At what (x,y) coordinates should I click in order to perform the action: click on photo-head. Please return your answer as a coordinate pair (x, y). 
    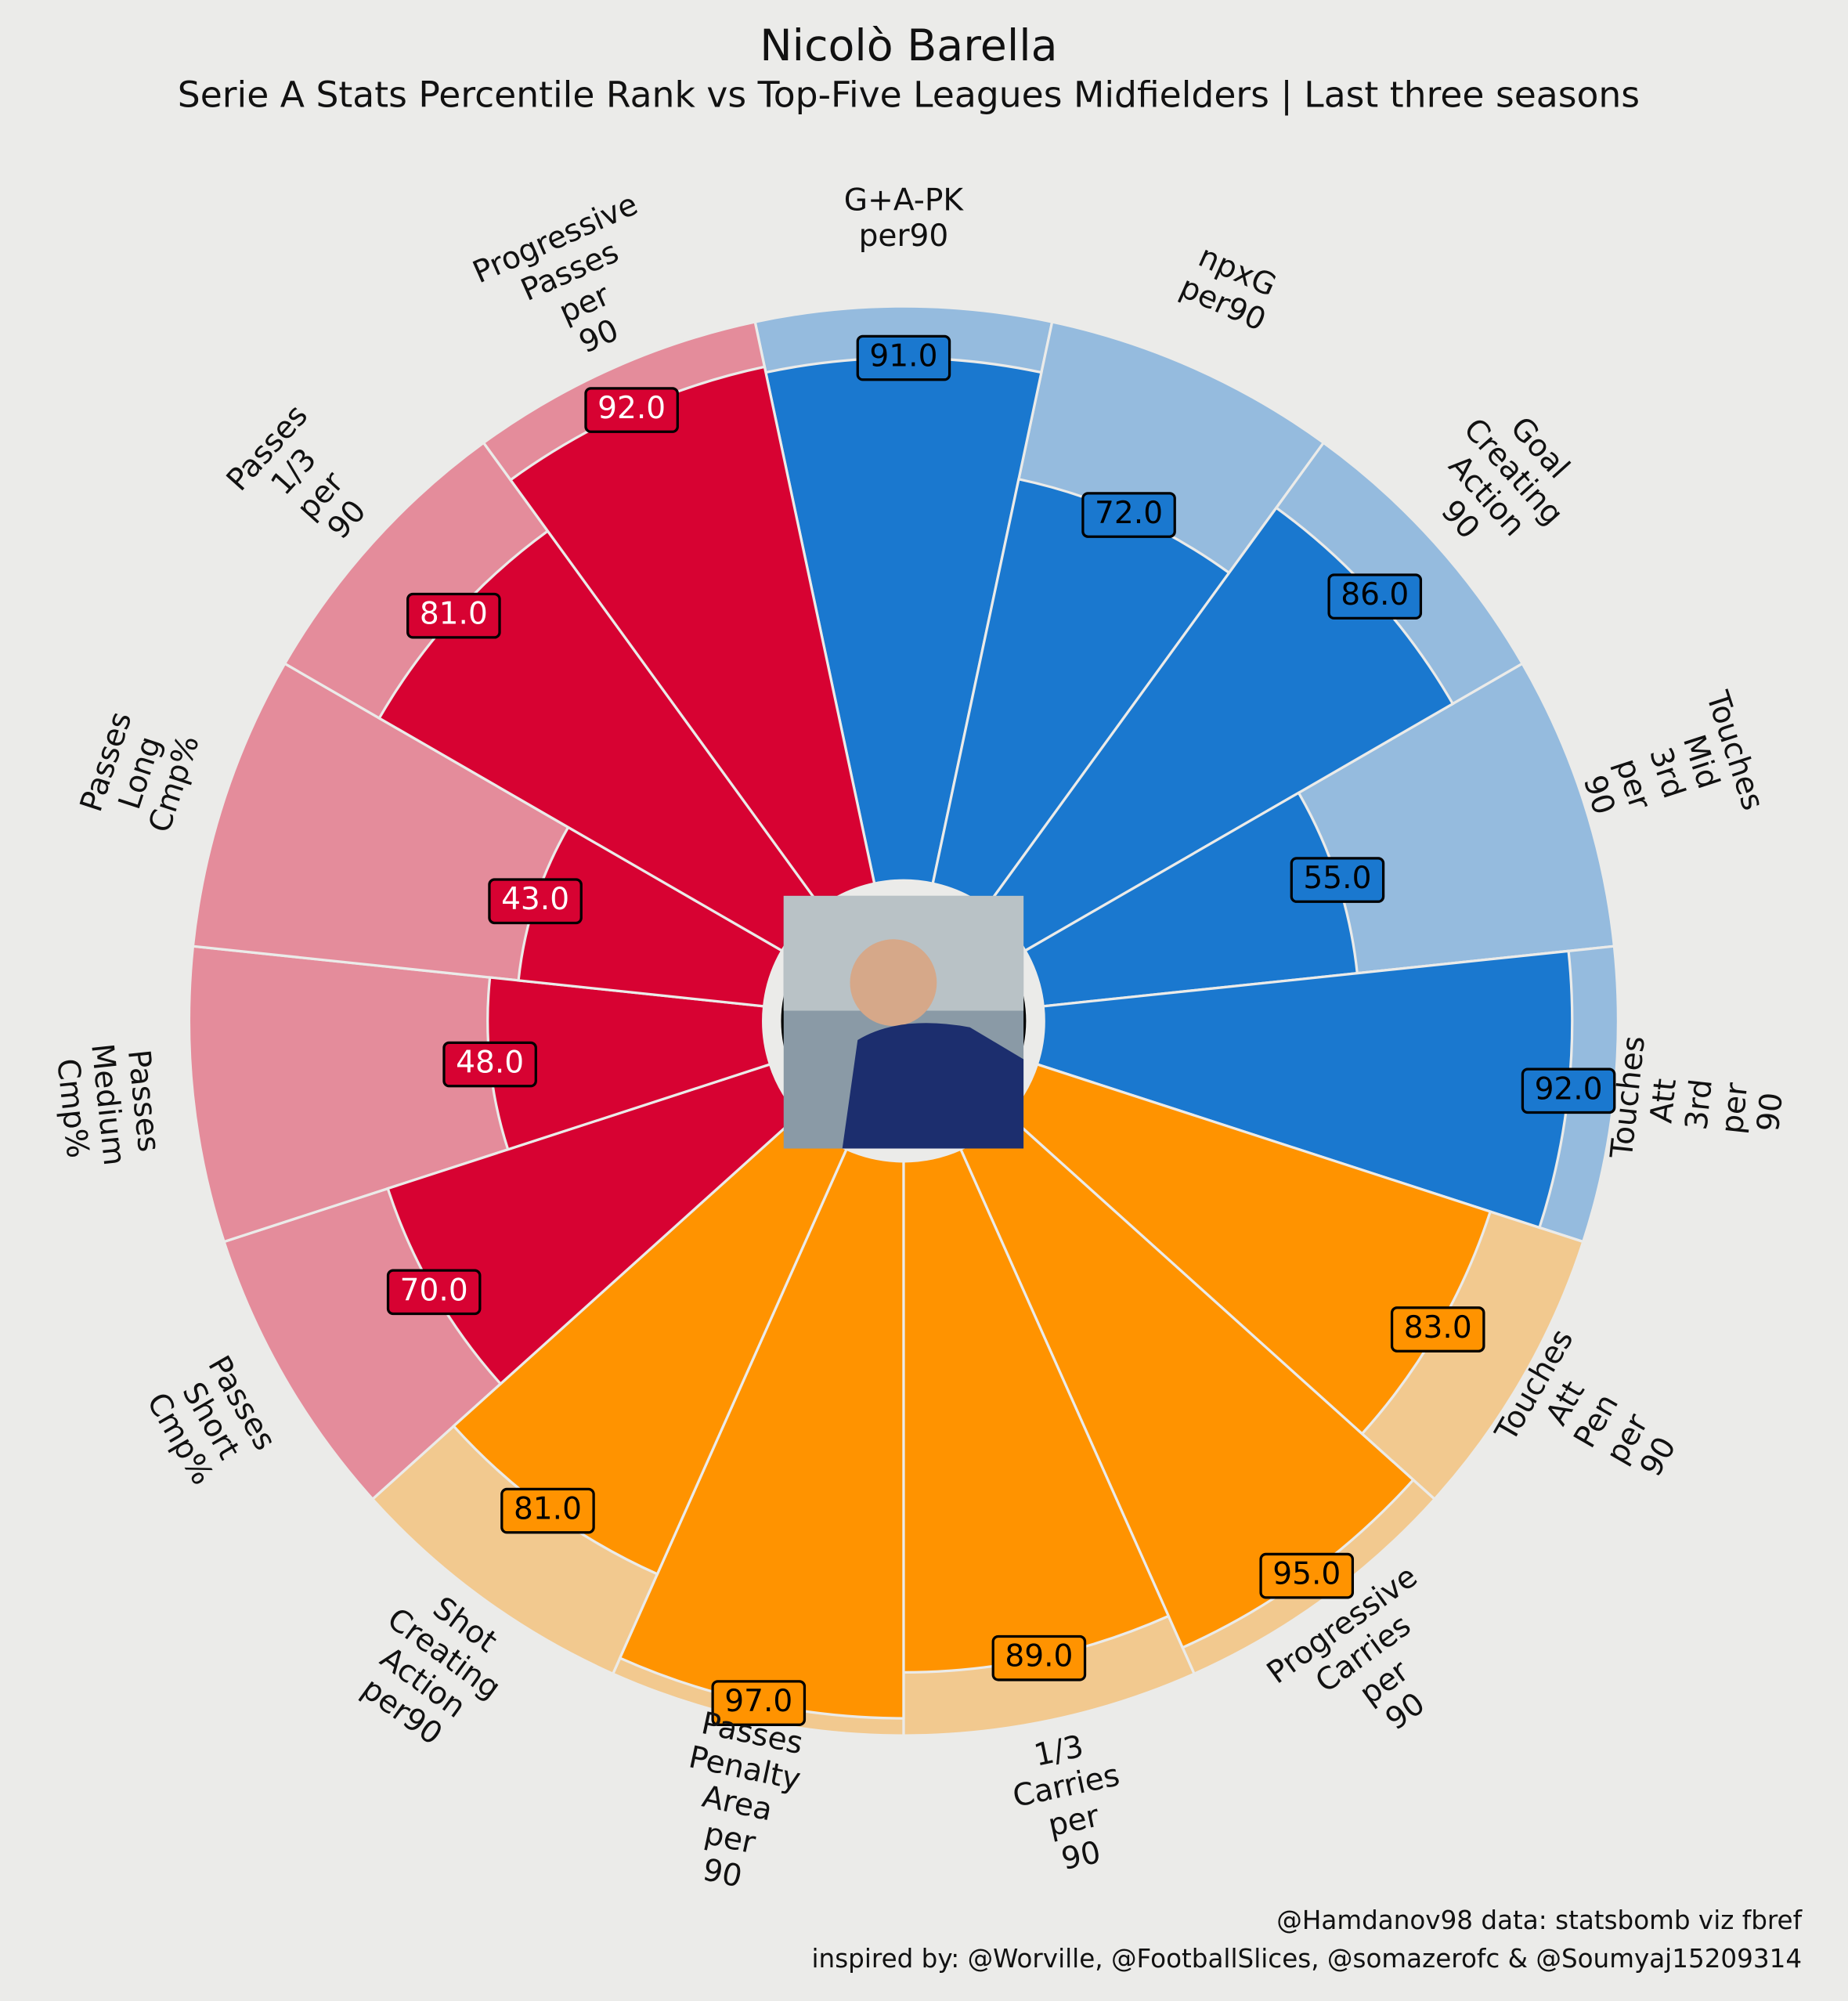
    Looking at the image, I should click on (893, 983).